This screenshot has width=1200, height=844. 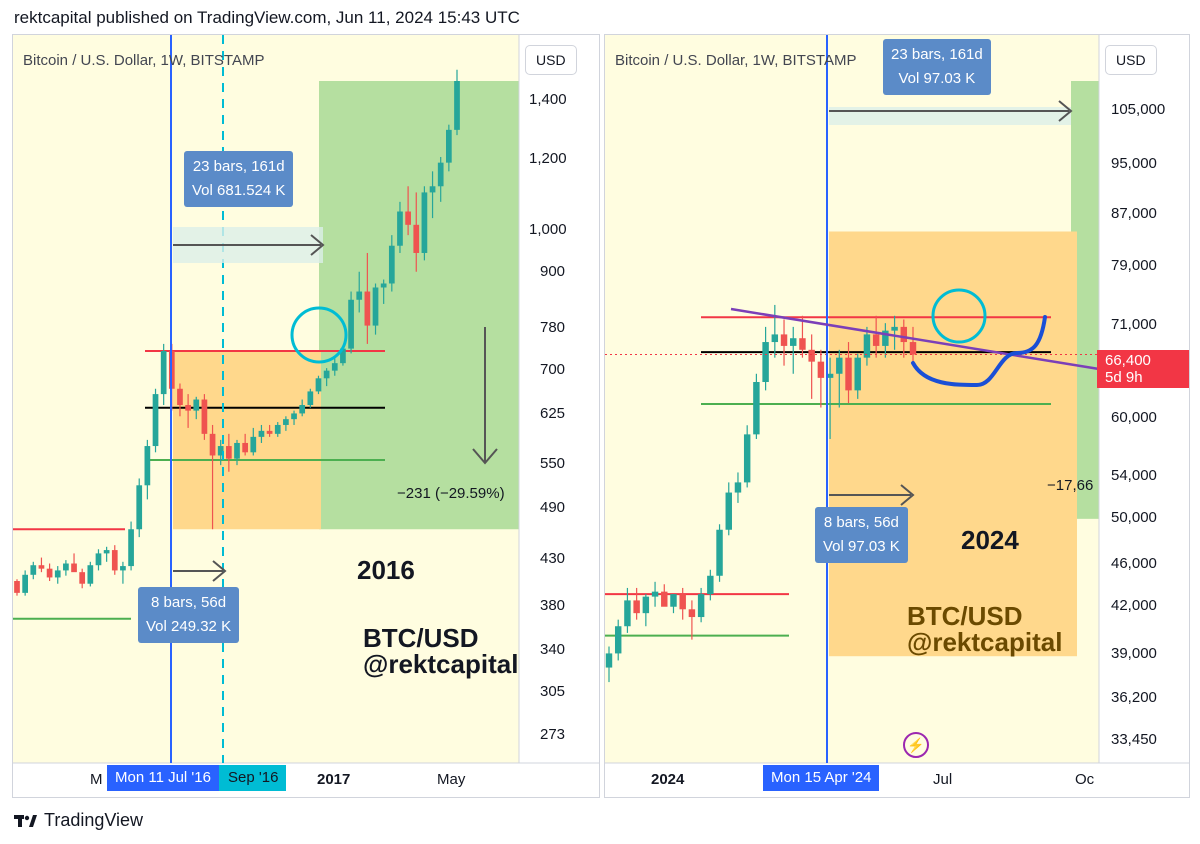 I want to click on price-tick: 780, so click(x=553, y=327).